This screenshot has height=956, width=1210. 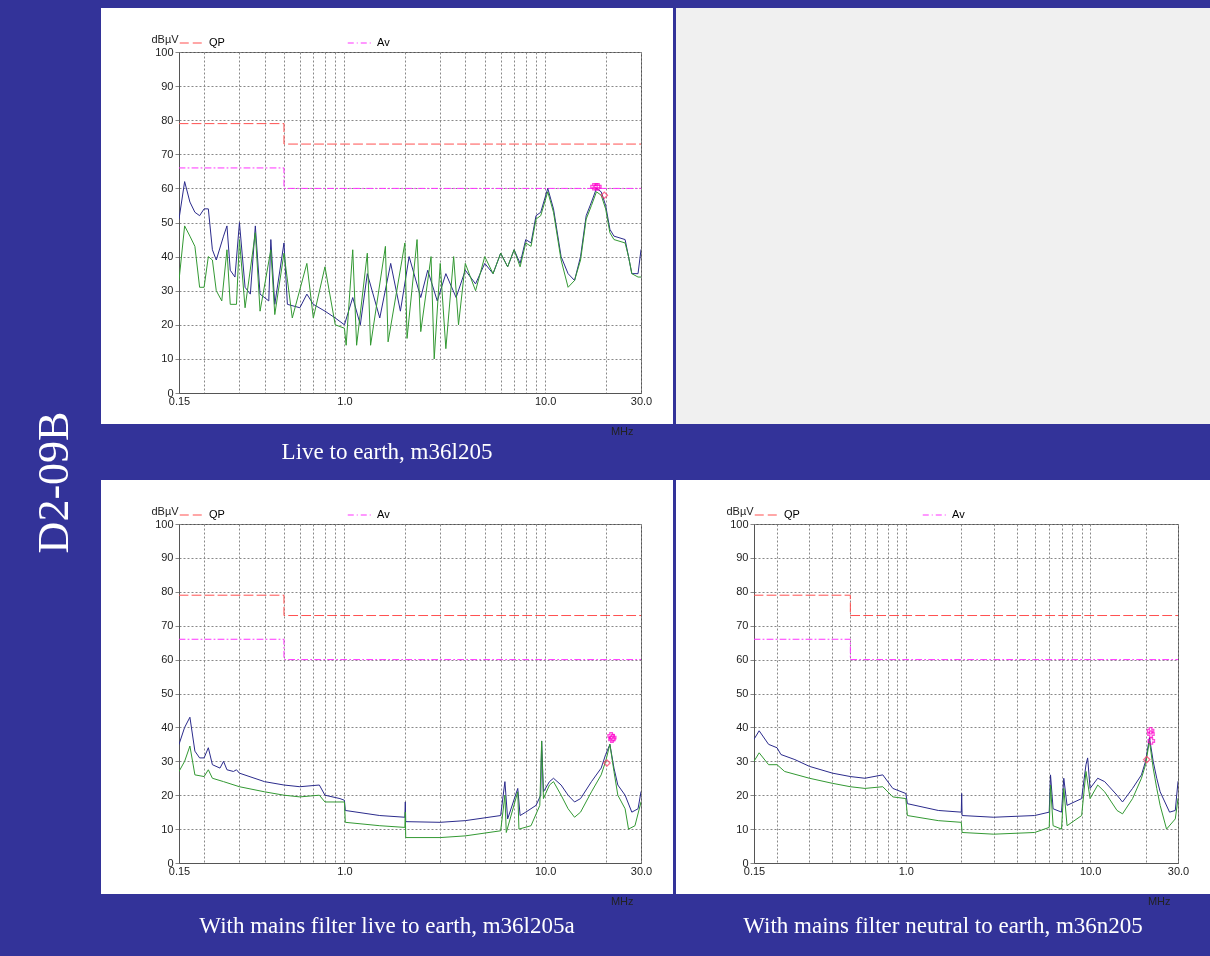 I want to click on text: With mains filter live to earth, m36l205a, so click(x=387, y=925).